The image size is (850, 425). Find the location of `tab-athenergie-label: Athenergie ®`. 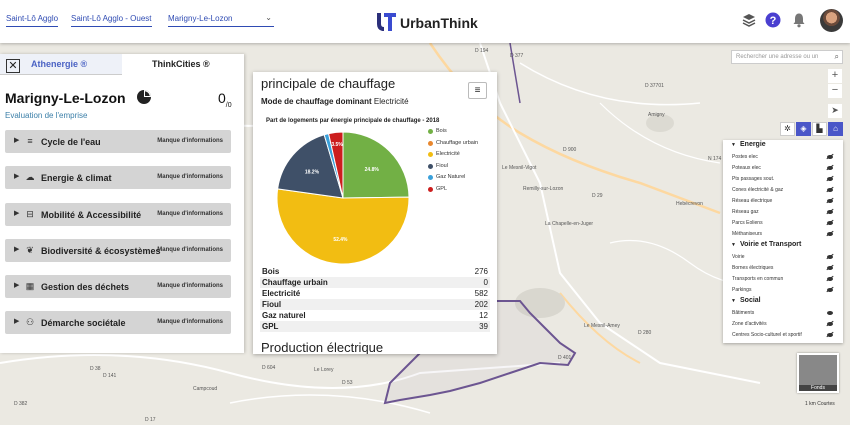

tab-athenergie-label: Athenergie ® is located at coordinates (59, 64).